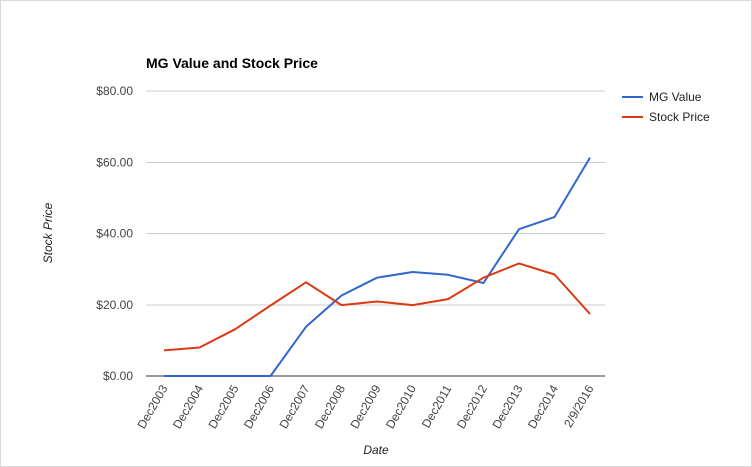  I want to click on x-tick-label: Dec2005, so click(223, 406).